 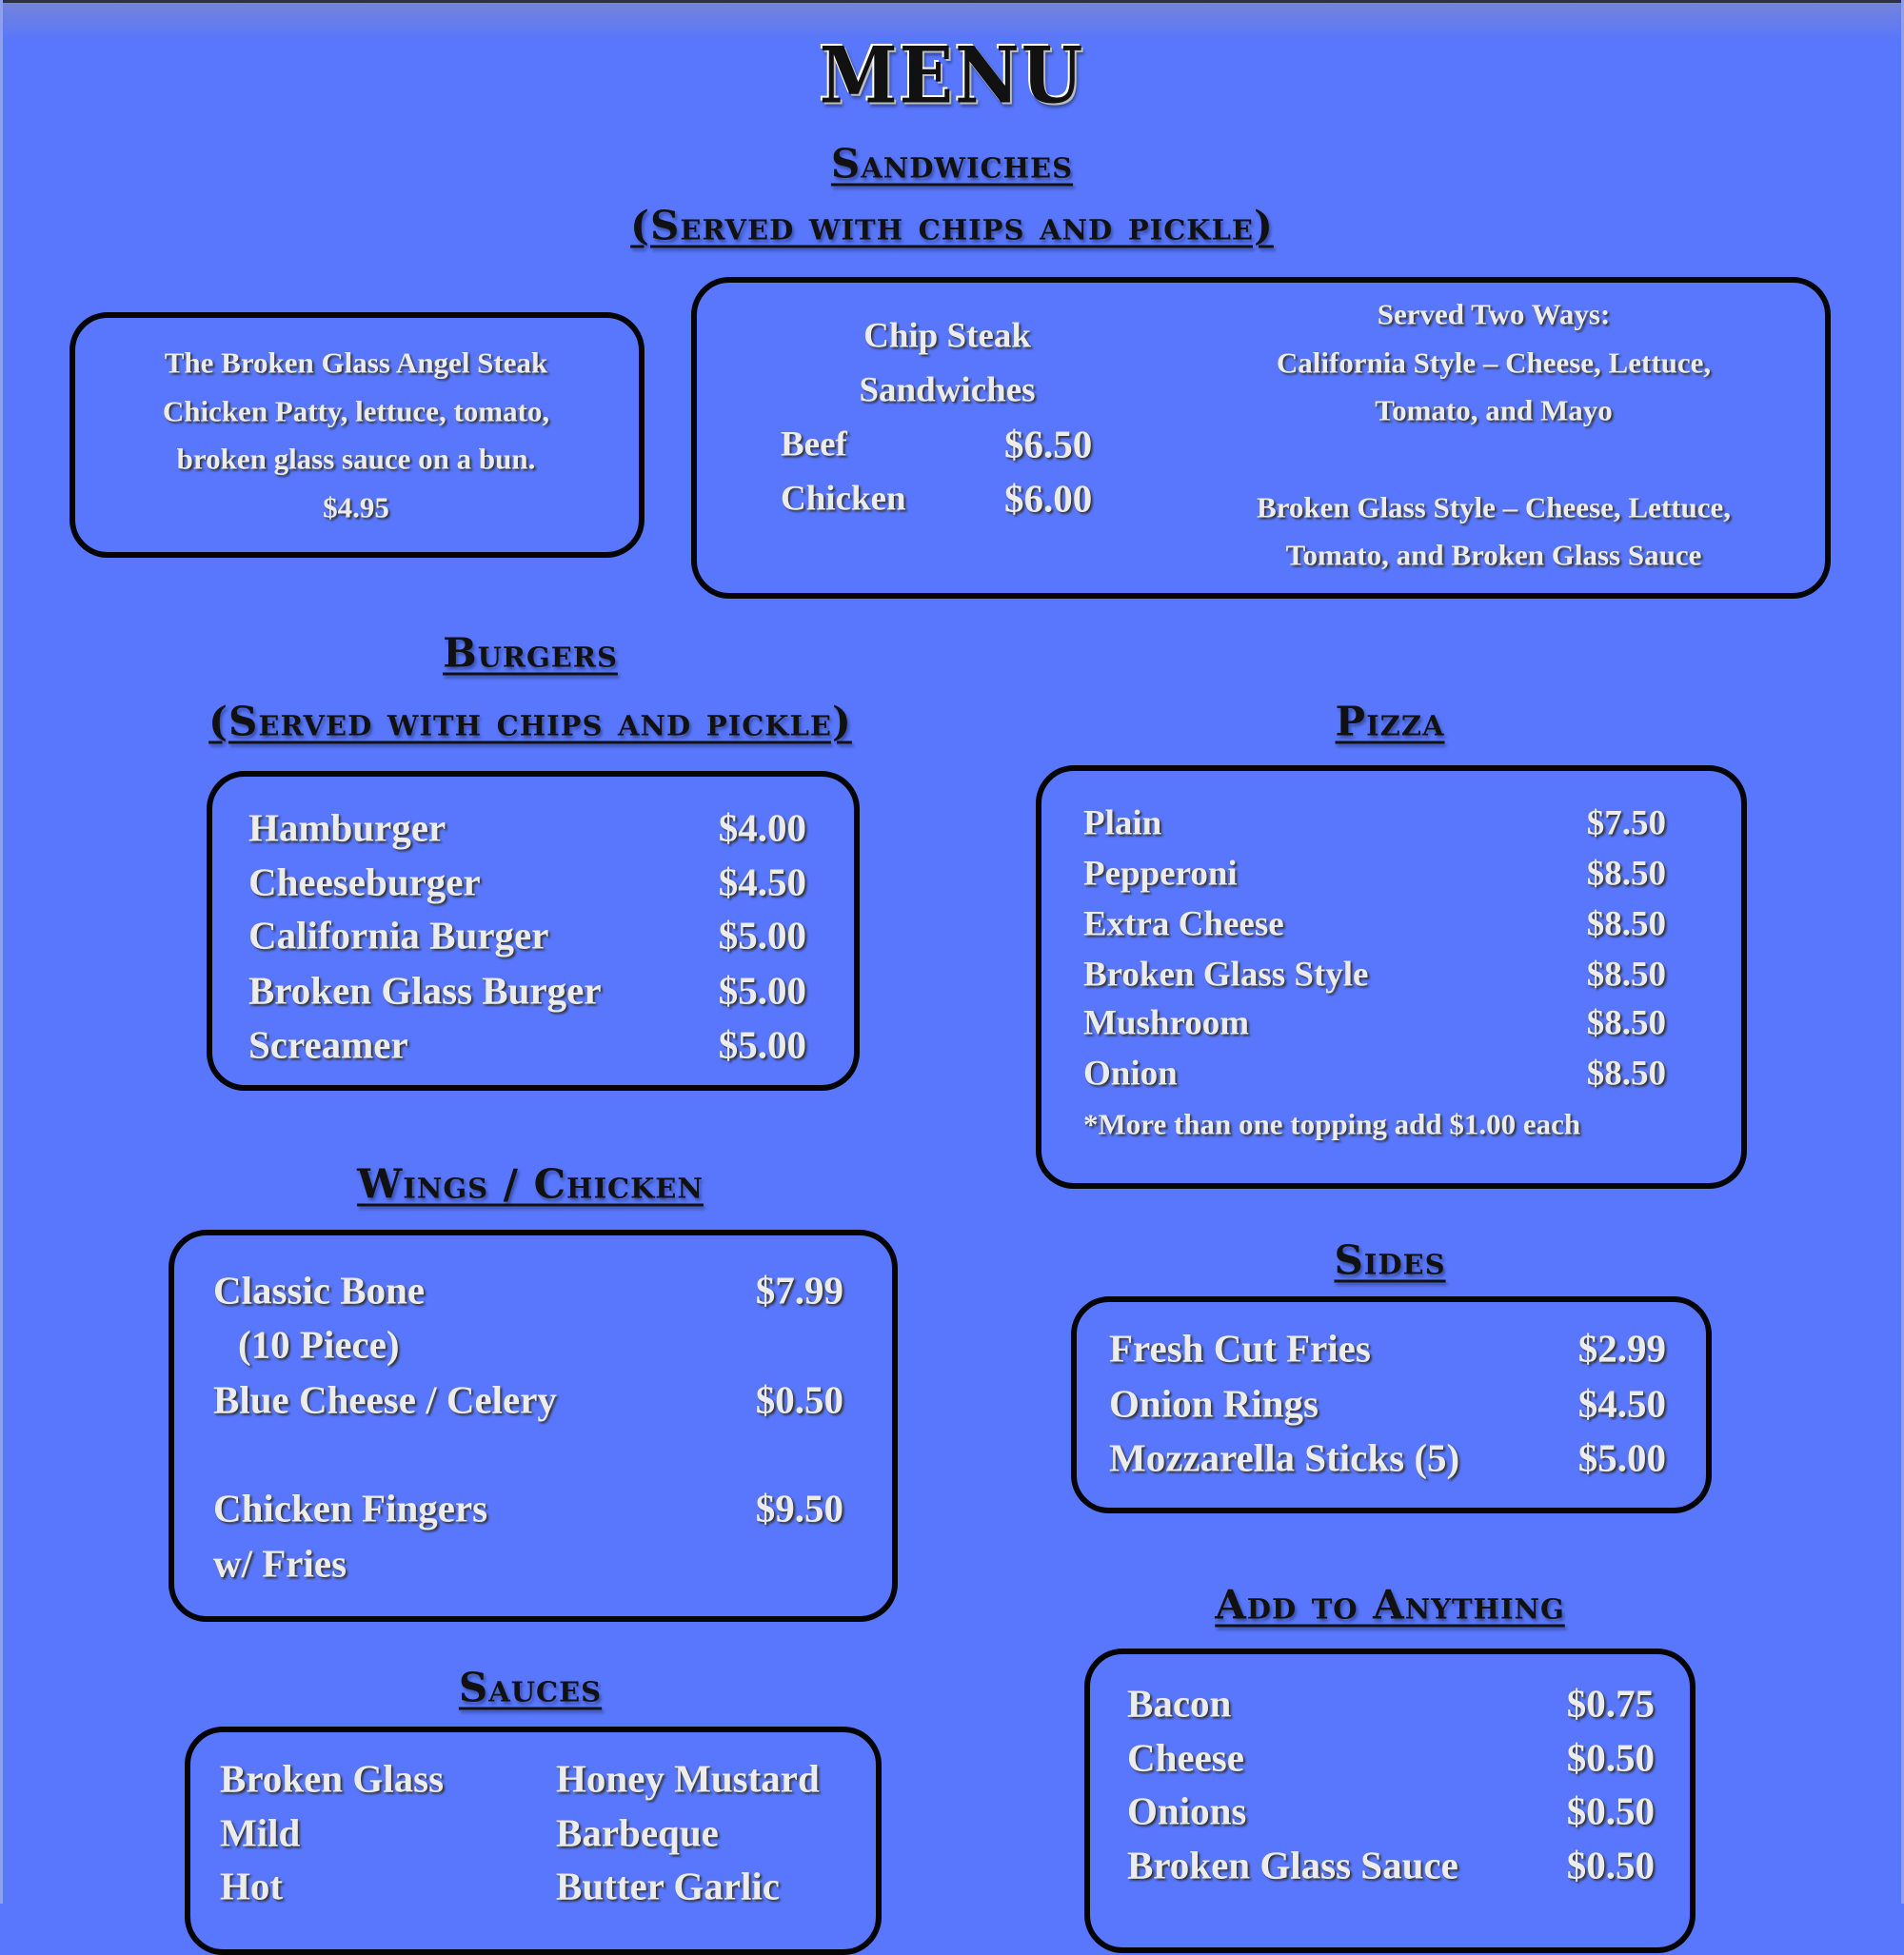 What do you see at coordinates (1390, 1260) in the screenshot?
I see `sides-heading: Sides` at bounding box center [1390, 1260].